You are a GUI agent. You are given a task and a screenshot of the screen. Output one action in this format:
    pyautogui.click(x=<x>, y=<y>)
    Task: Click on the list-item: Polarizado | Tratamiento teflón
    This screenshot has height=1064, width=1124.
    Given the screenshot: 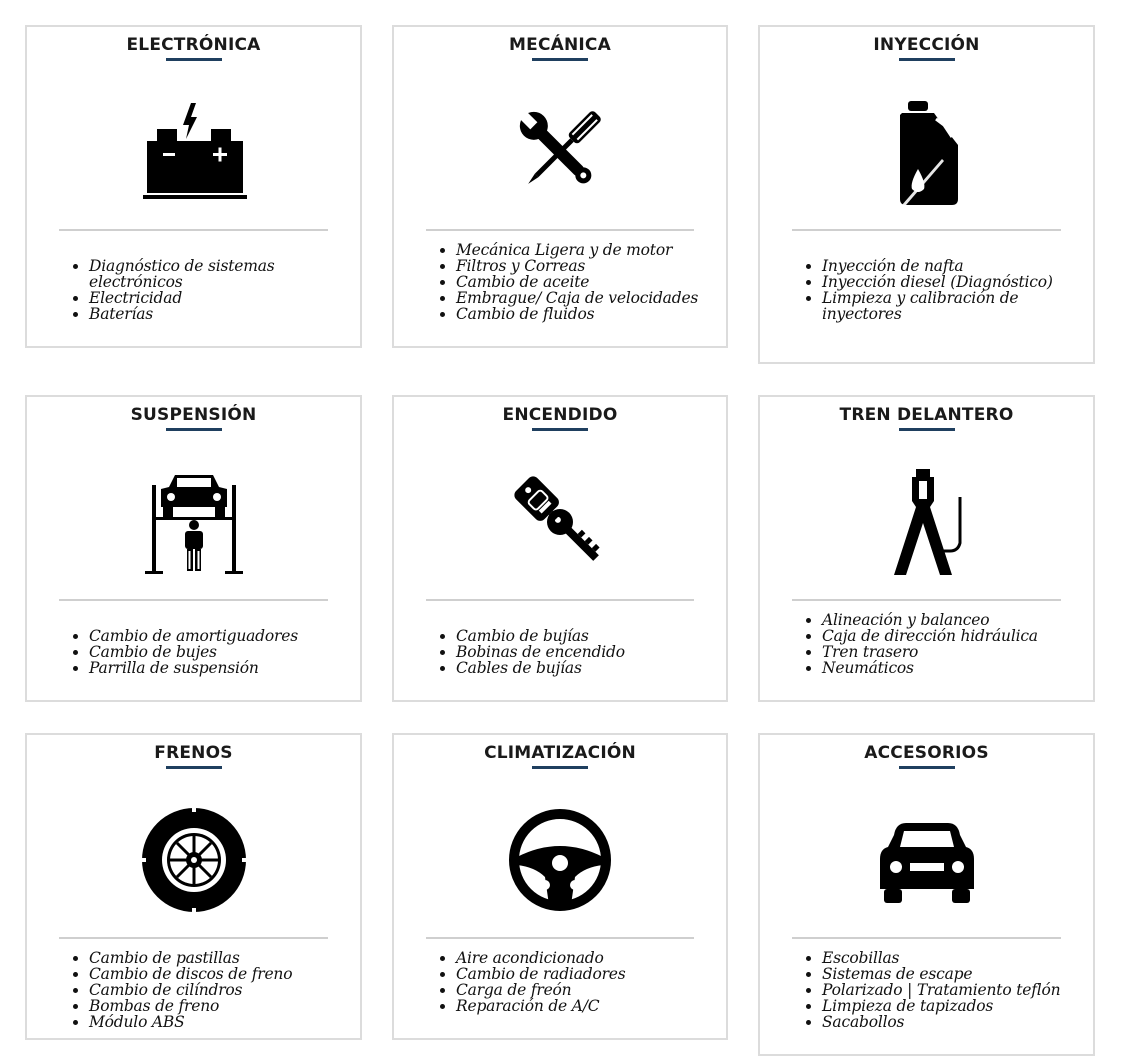 What is the action you would take?
    pyautogui.click(x=952, y=990)
    